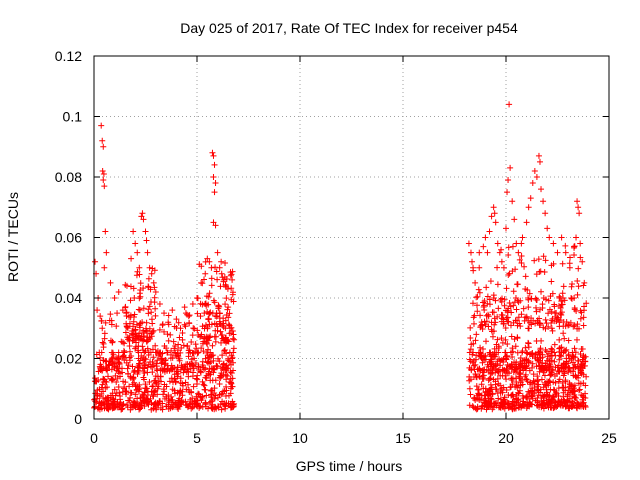  Describe the element at coordinates (78, 419) in the screenshot. I see `y-tick-label: 0` at that location.